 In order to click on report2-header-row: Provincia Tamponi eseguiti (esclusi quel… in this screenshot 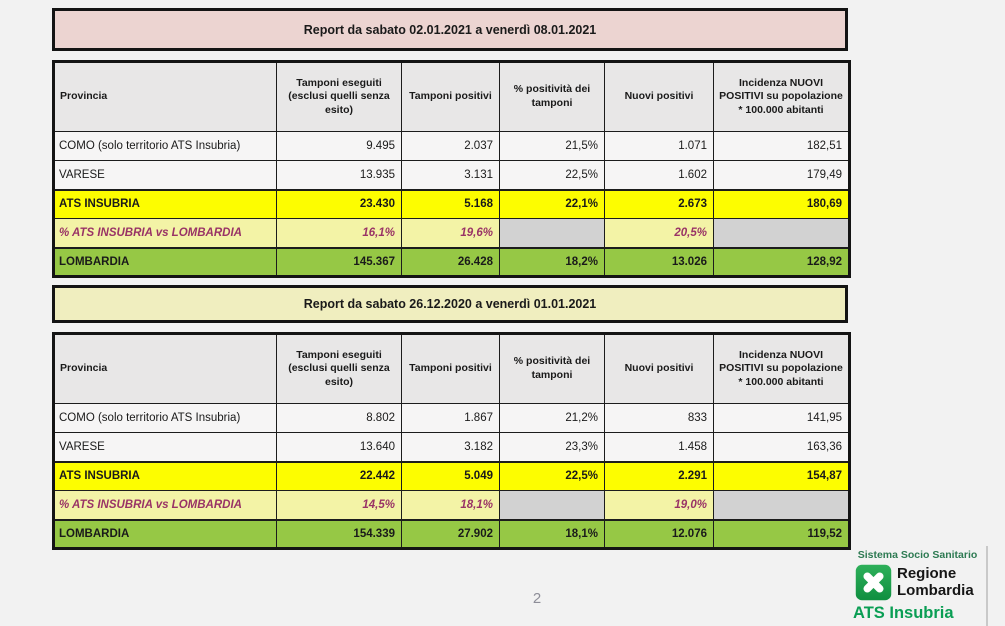, I will do `click(451, 368)`.